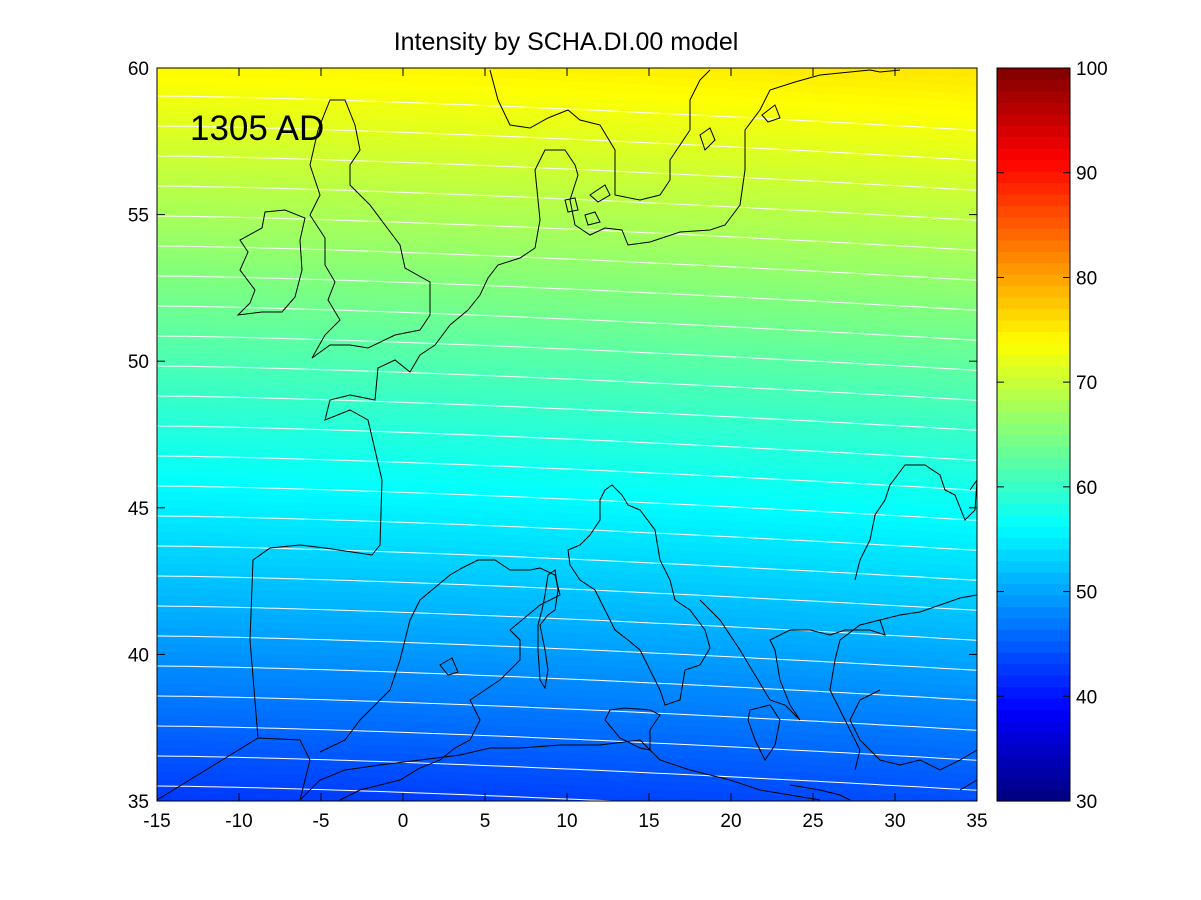  What do you see at coordinates (138, 216) in the screenshot?
I see `y-tick-label: 55` at bounding box center [138, 216].